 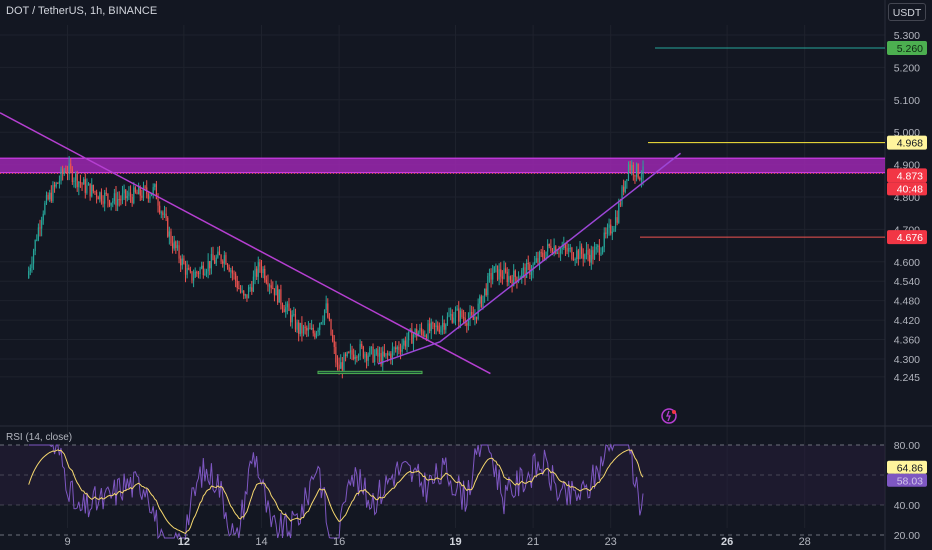 I want to click on last-price-badge-bg, so click(x=907, y=175).